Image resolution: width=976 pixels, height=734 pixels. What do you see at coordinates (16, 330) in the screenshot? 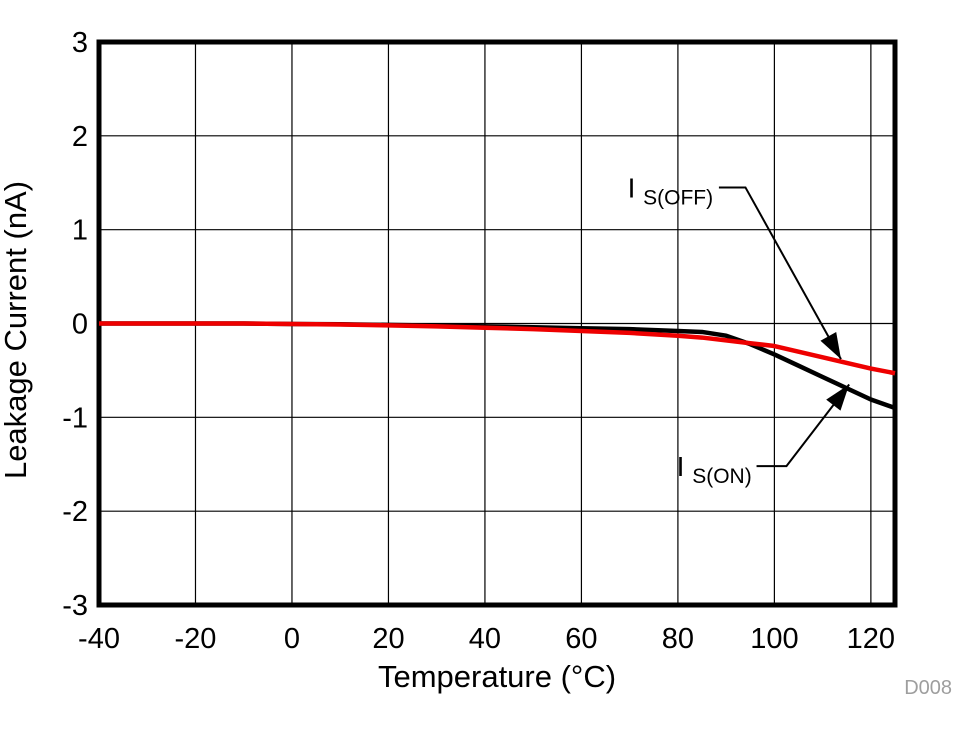
I see `y-axis-title: Leakage Current (nA)` at bounding box center [16, 330].